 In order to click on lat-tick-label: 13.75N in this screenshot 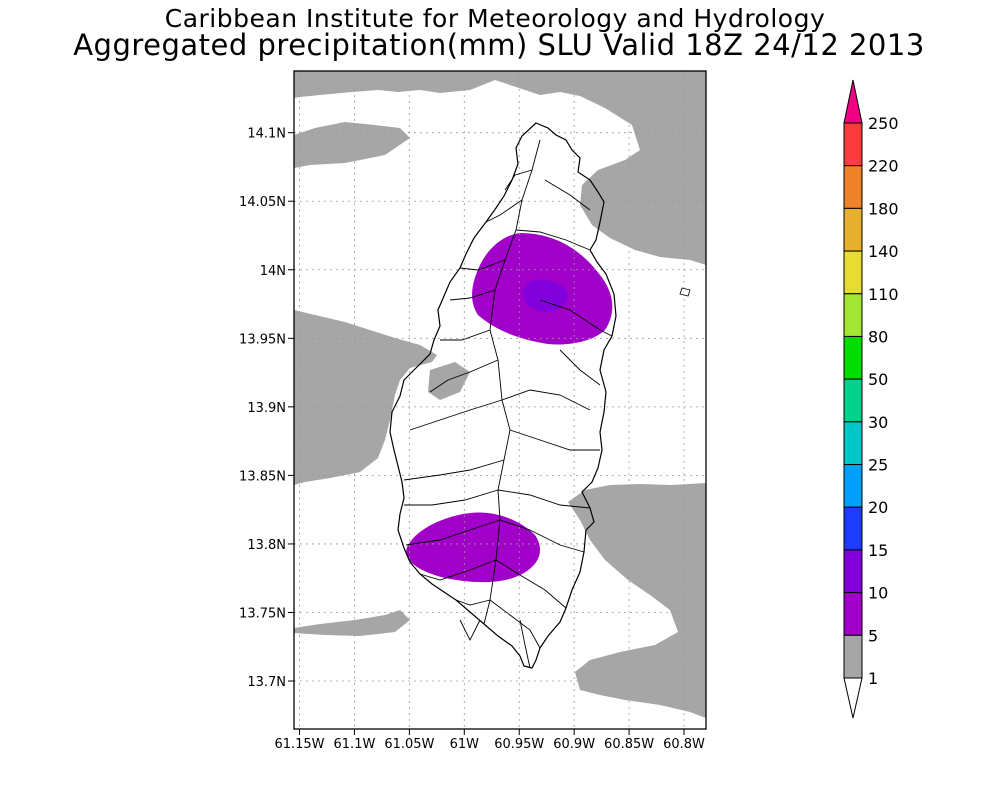, I will do `click(262, 613)`.